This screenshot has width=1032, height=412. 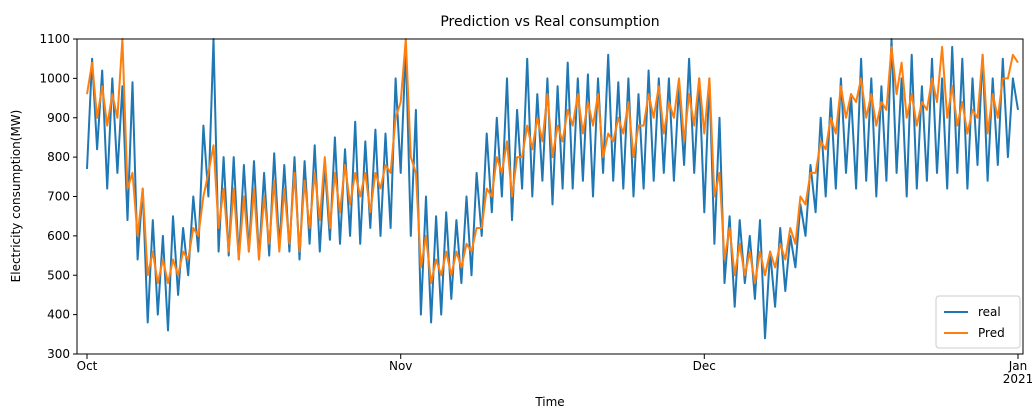 What do you see at coordinates (54, 78) in the screenshot?
I see `y-tick-label: 1000` at bounding box center [54, 78].